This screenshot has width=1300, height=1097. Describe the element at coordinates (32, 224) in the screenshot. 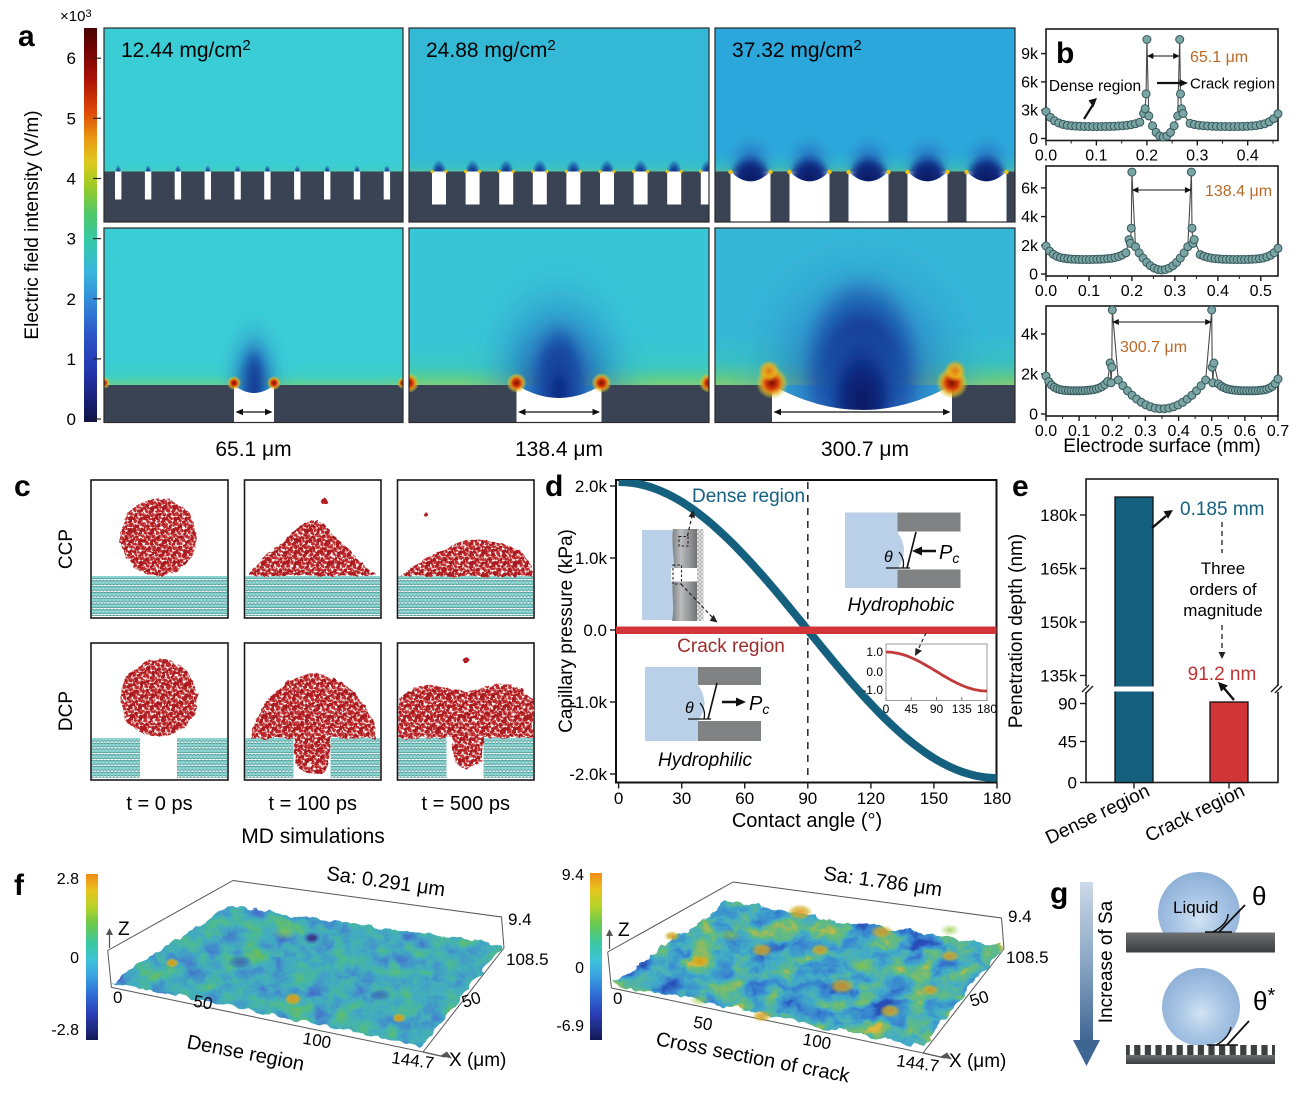

I see `svg-text: Electric field intensity (V/m)` at that location.